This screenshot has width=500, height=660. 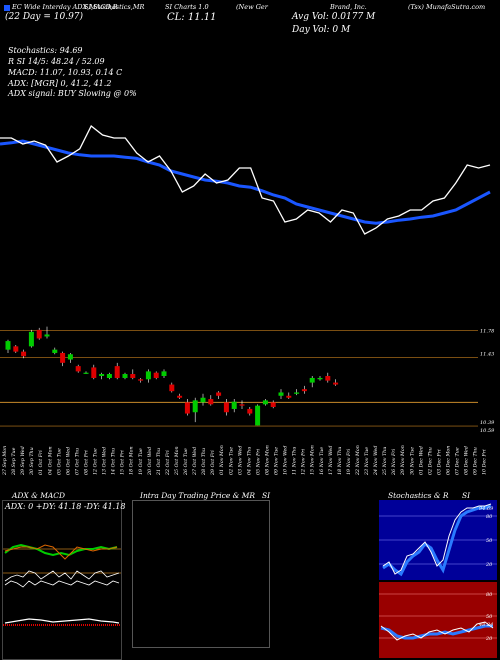 What do you see at coordinates (258, 461) in the screenshot?
I see `date-tick-label: 05 Nov Fri` at bounding box center [258, 461].